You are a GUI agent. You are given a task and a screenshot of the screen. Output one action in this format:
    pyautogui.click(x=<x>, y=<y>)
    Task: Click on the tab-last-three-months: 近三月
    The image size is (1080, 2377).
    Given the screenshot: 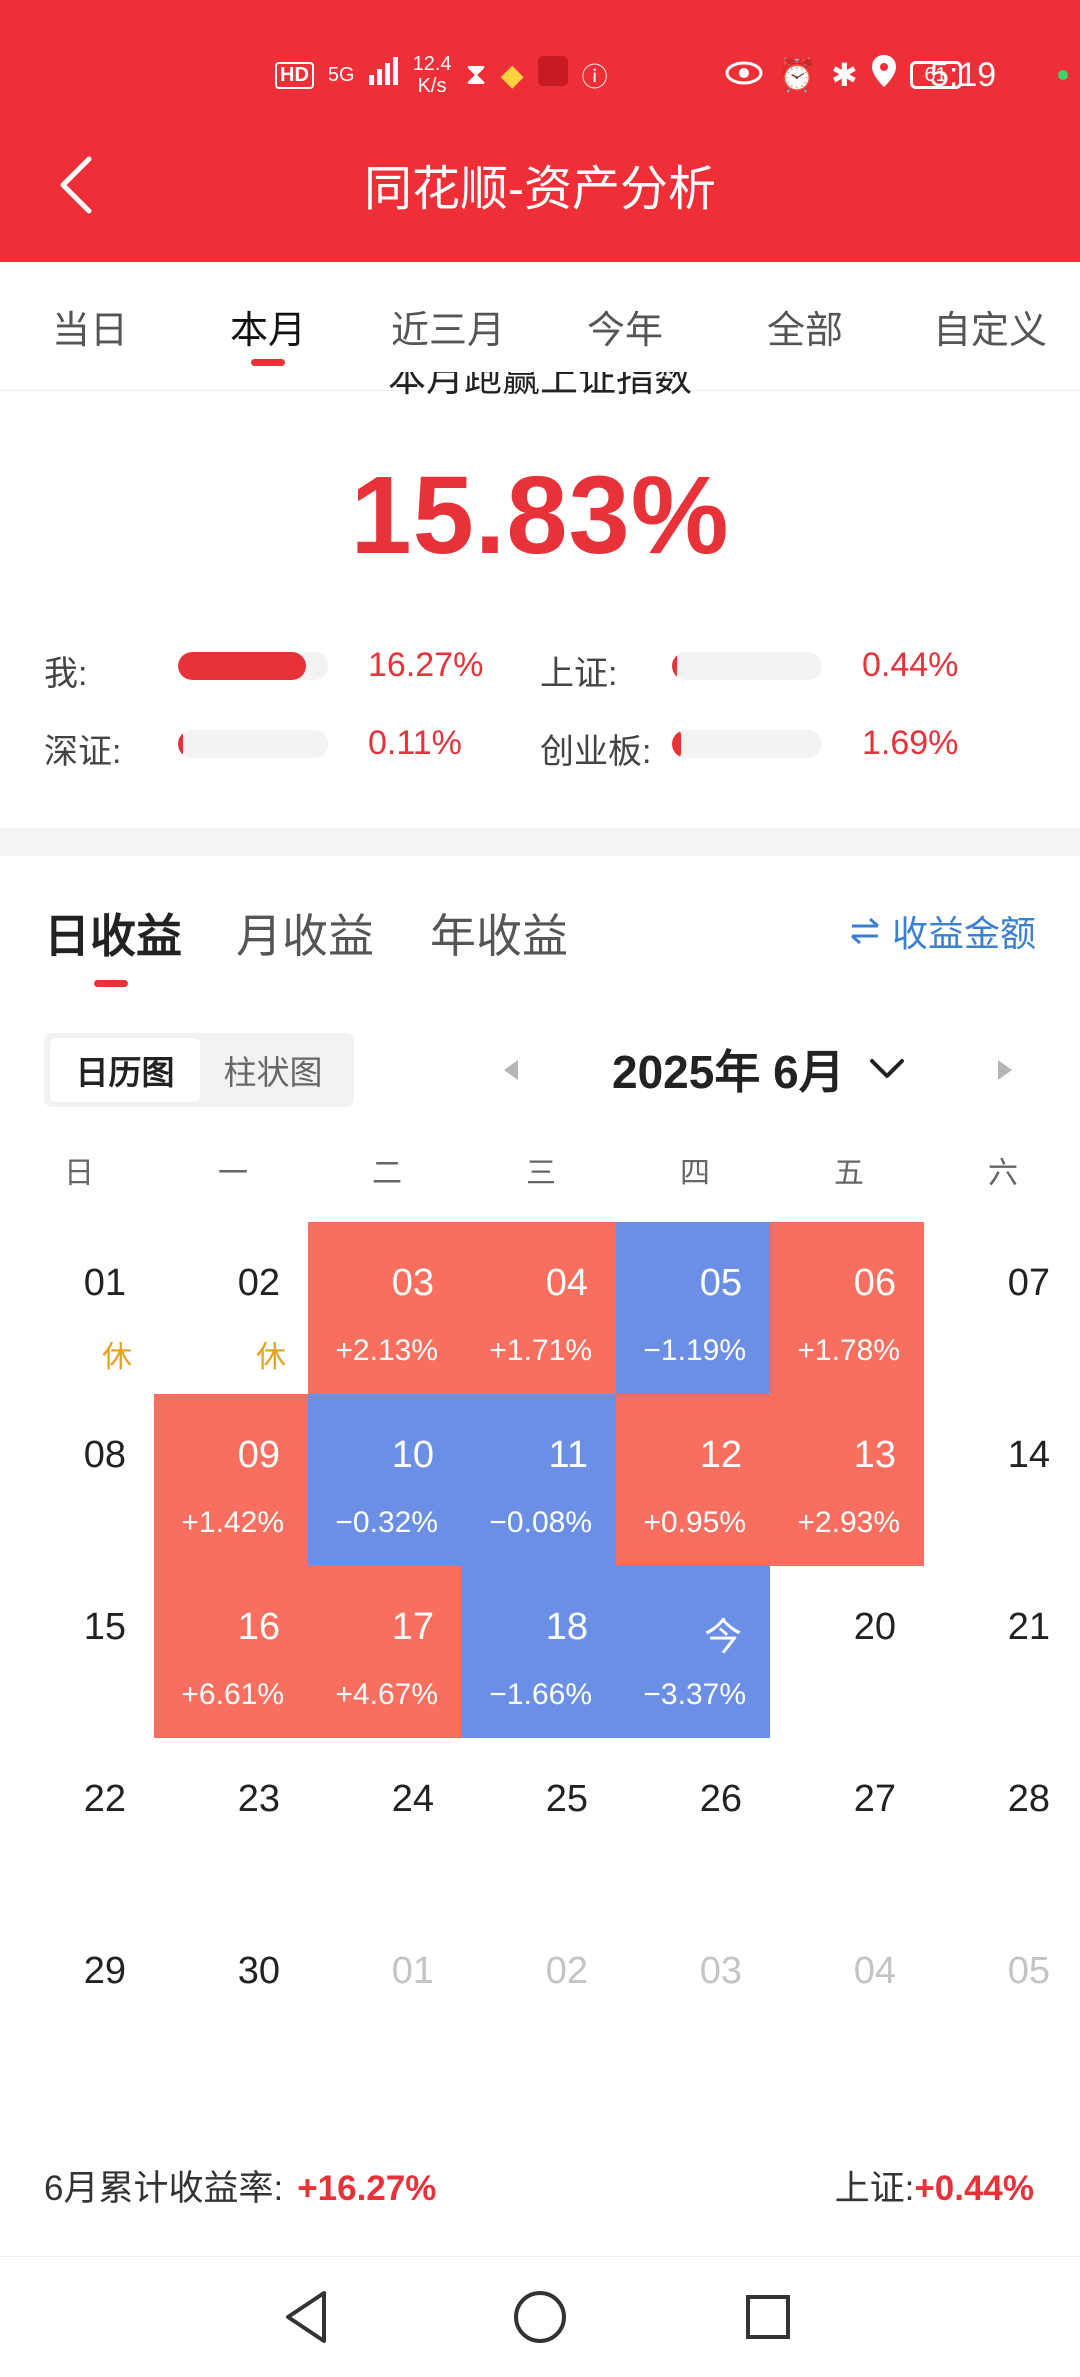 What is the action you would take?
    pyautogui.click(x=448, y=326)
    